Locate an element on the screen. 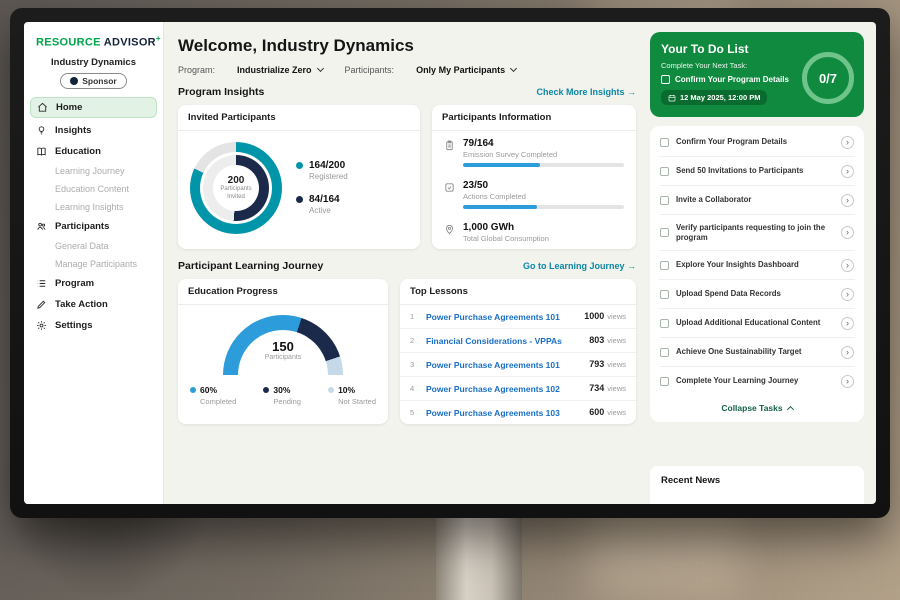  gauge-center: 150 Participants is located at coordinates (283, 350).